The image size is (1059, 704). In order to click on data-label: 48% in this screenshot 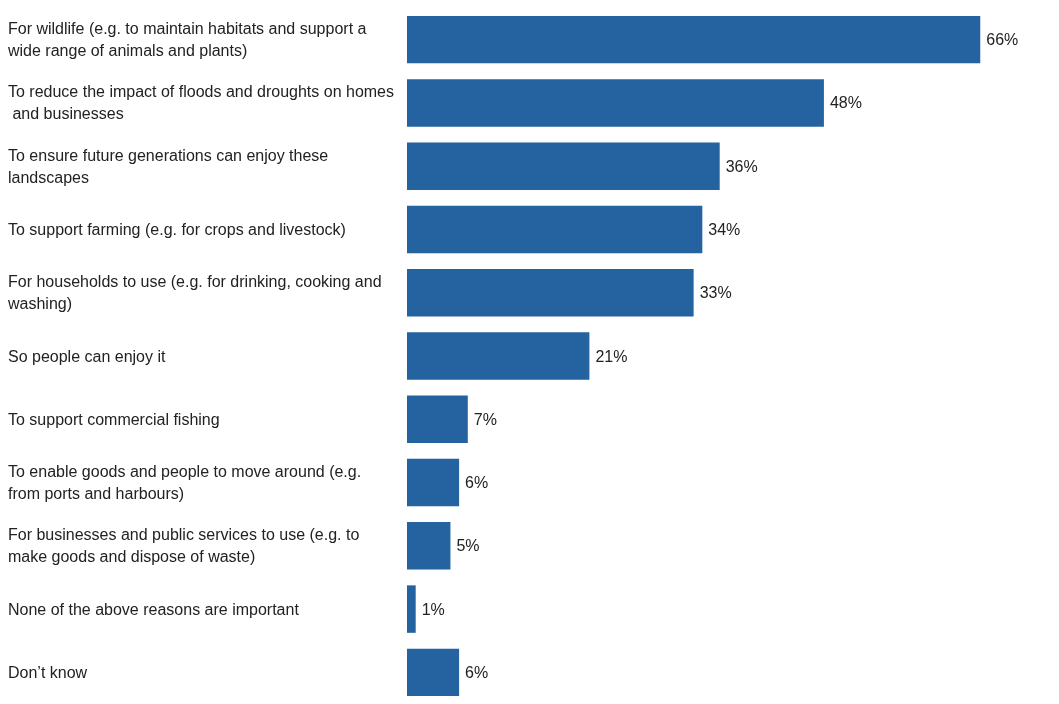, I will do `click(845, 103)`.